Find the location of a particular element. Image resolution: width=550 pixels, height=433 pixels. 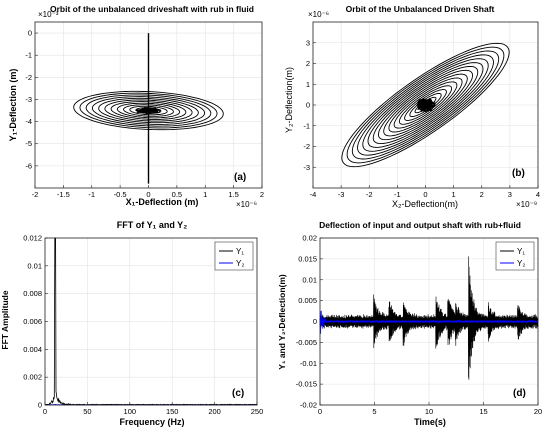

x-tick-label: 50 is located at coordinates (87, 411).